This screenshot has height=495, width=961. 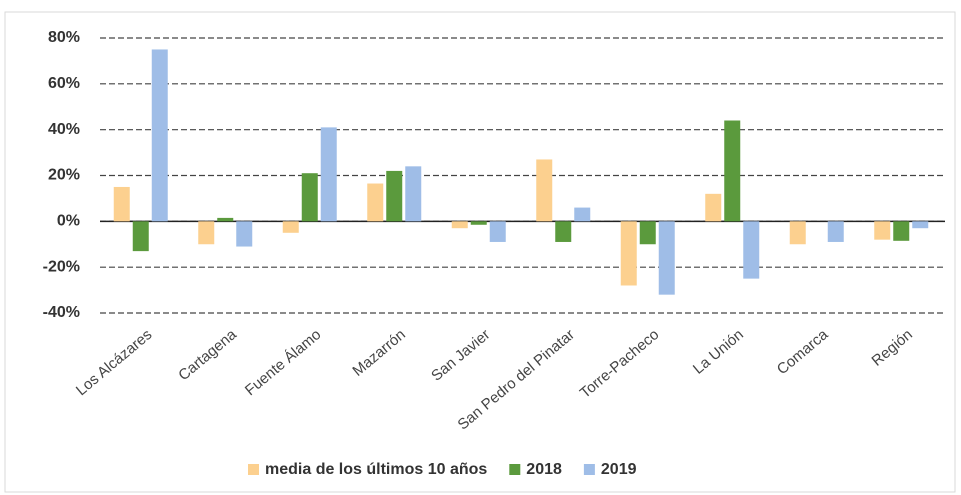 What do you see at coordinates (61, 266) in the screenshot?
I see `y-tick-label: -20%` at bounding box center [61, 266].